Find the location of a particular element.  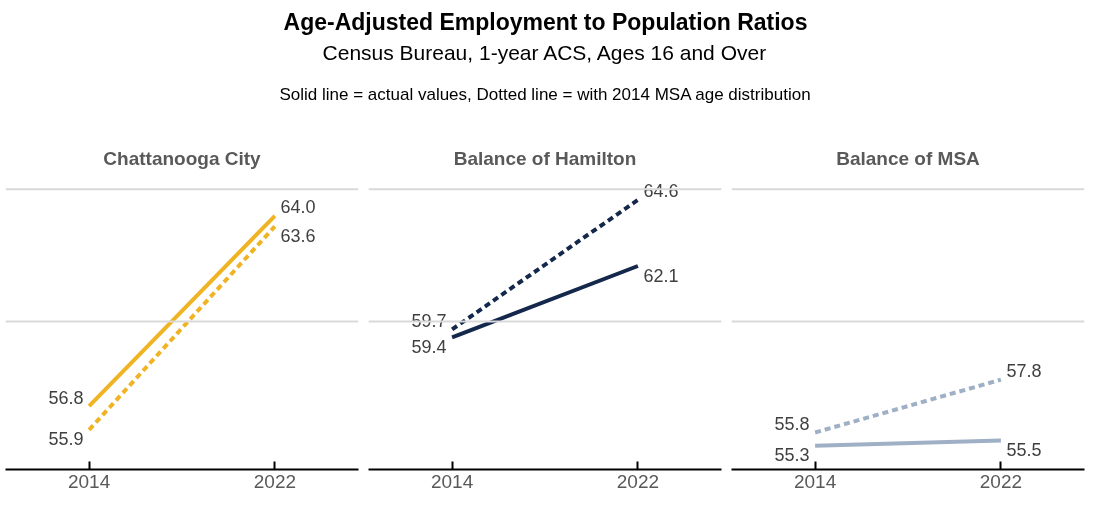

text: Census Bureau, 1-year ACS, Ages 16 and Over is located at coordinates (544, 52).